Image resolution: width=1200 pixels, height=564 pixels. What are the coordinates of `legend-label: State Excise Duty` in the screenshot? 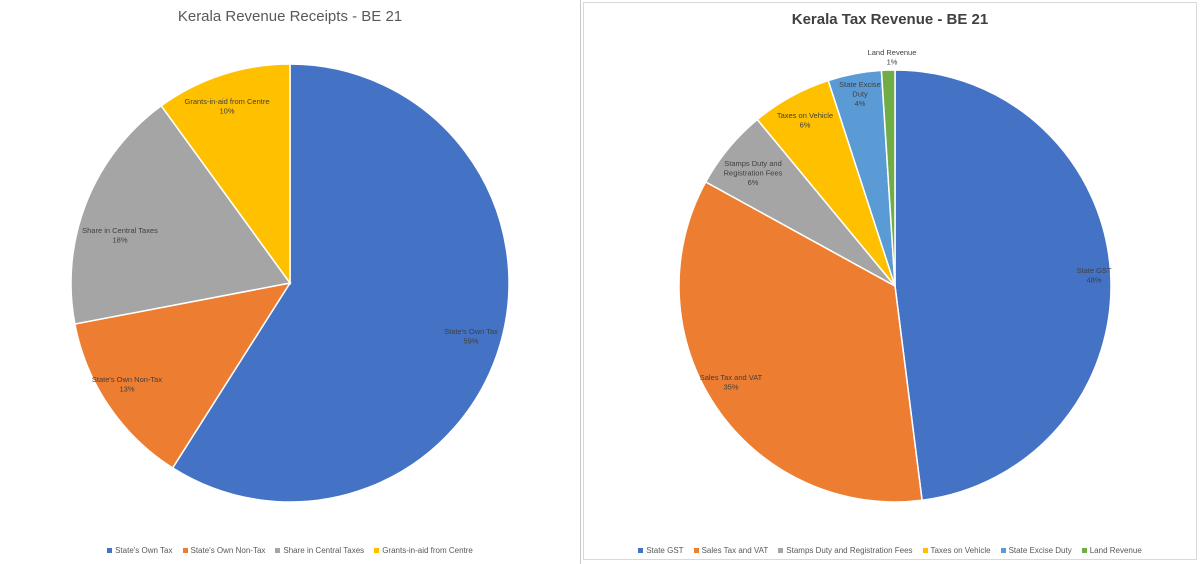 It's located at (1040, 550).